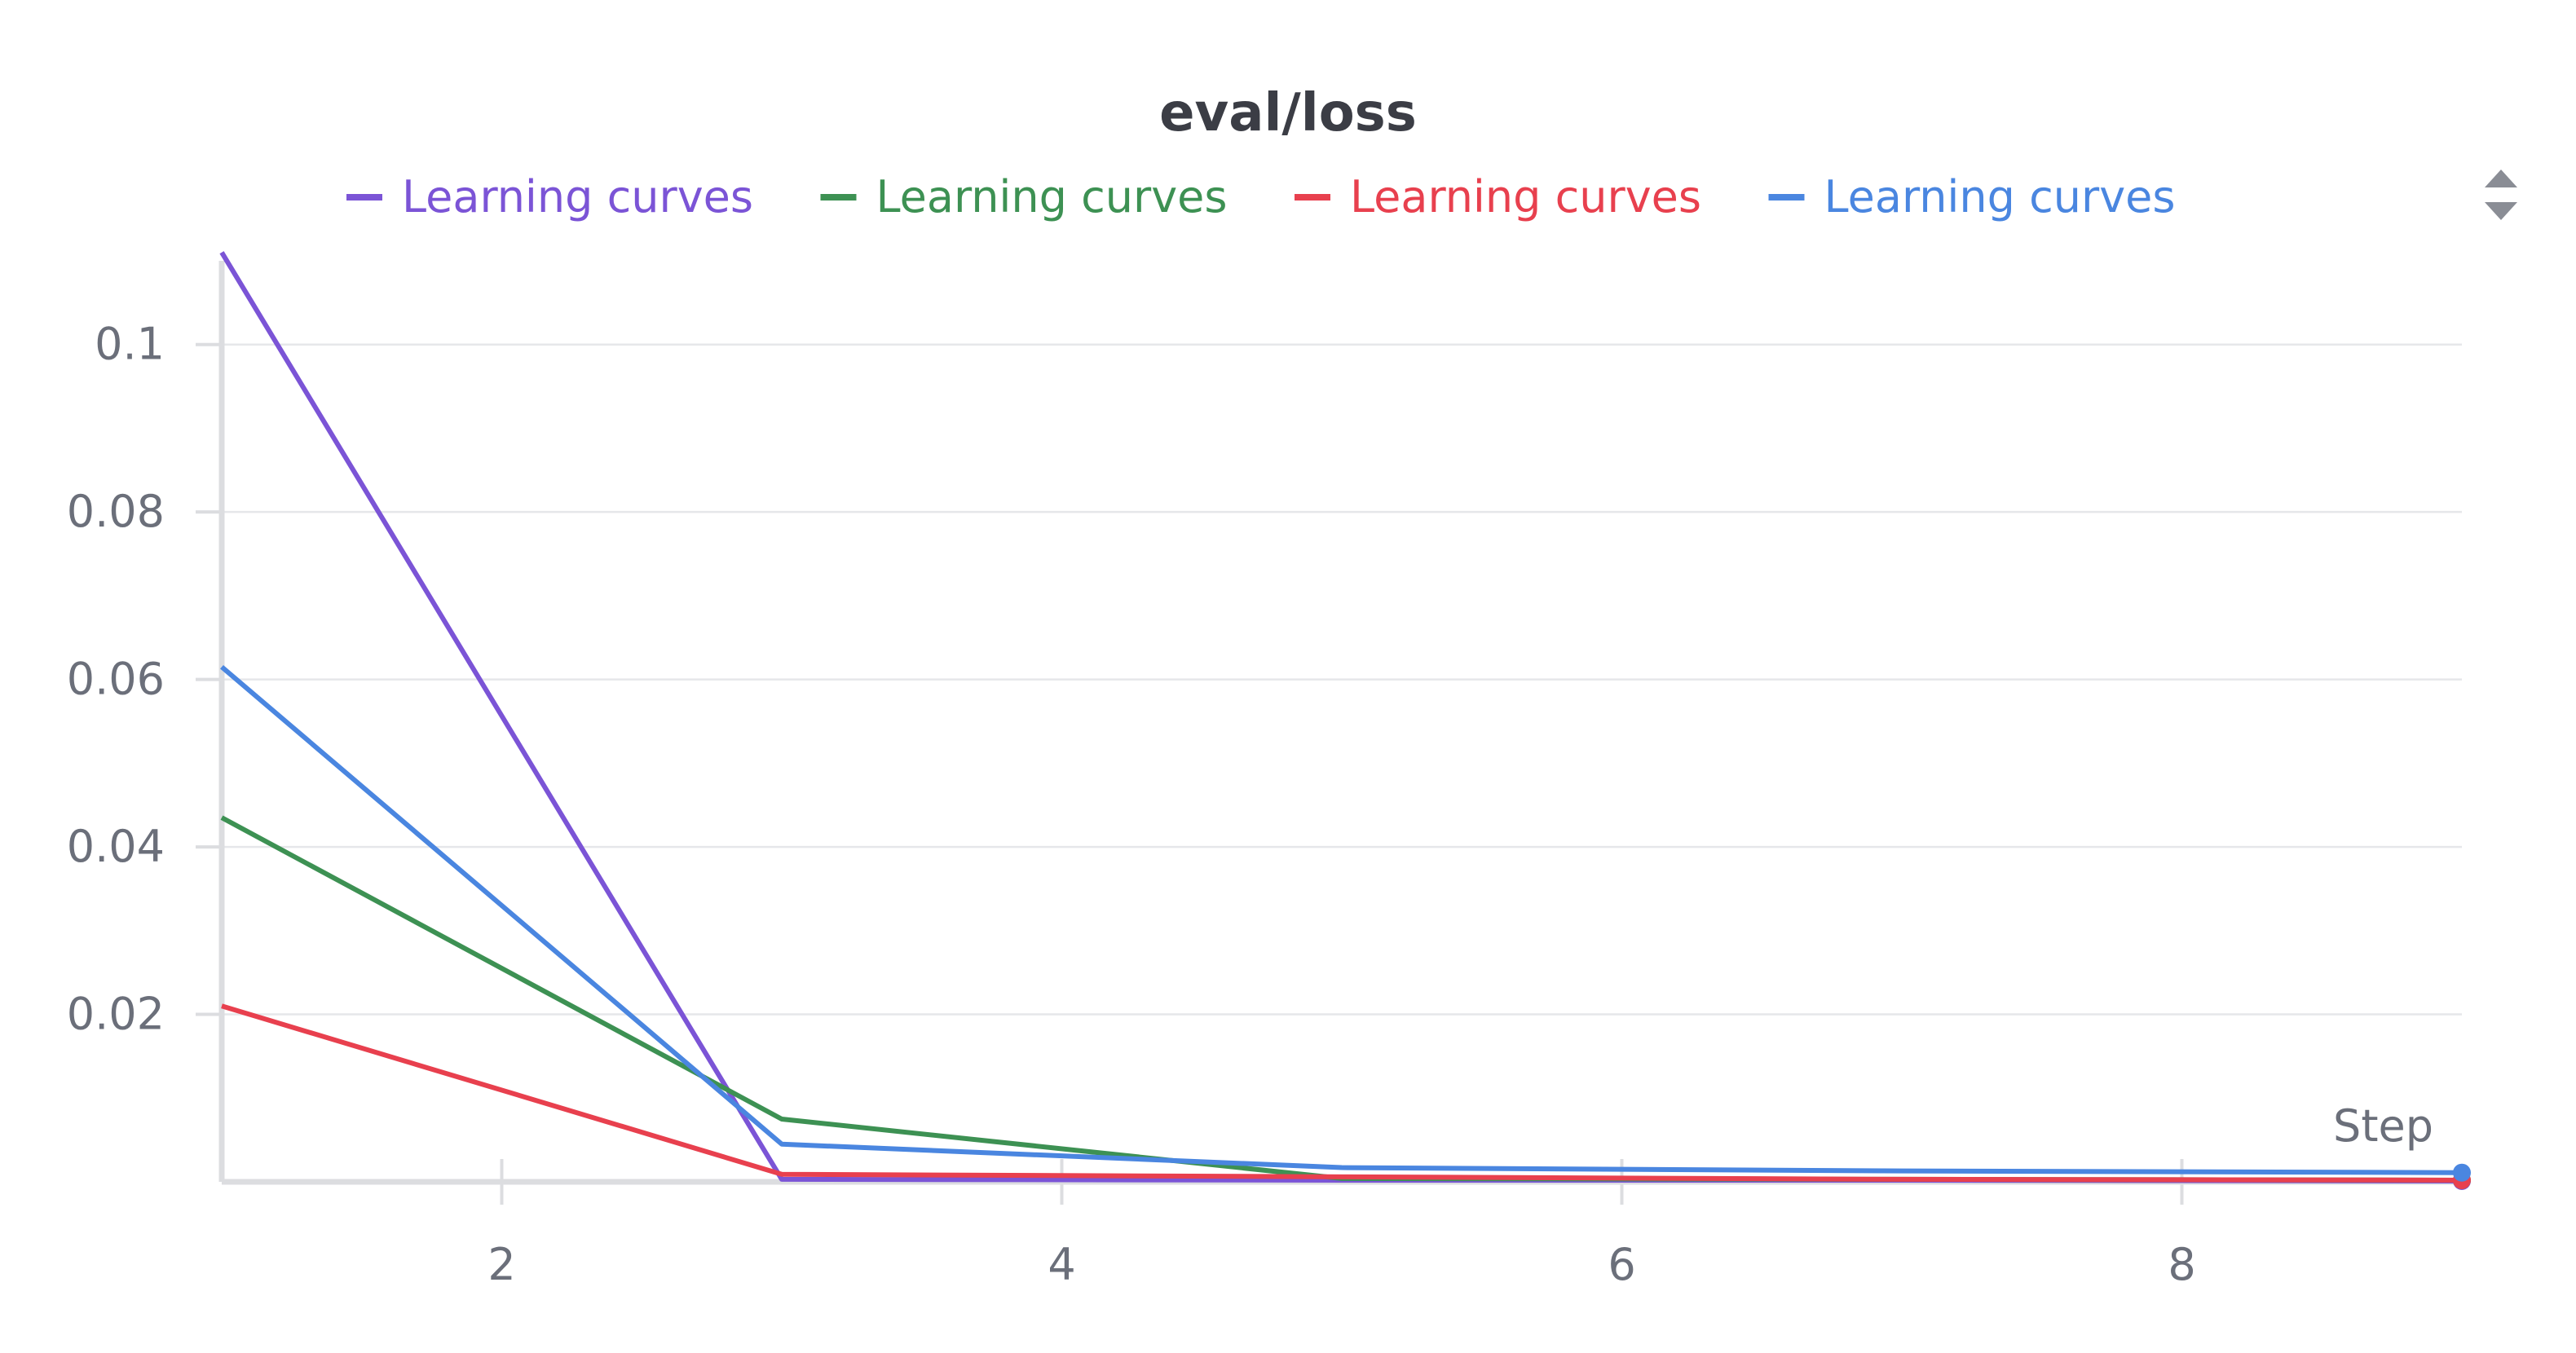 The image size is (2576, 1353). Describe the element at coordinates (116, 846) in the screenshot. I see `y-tick-label: 0.04` at that location.